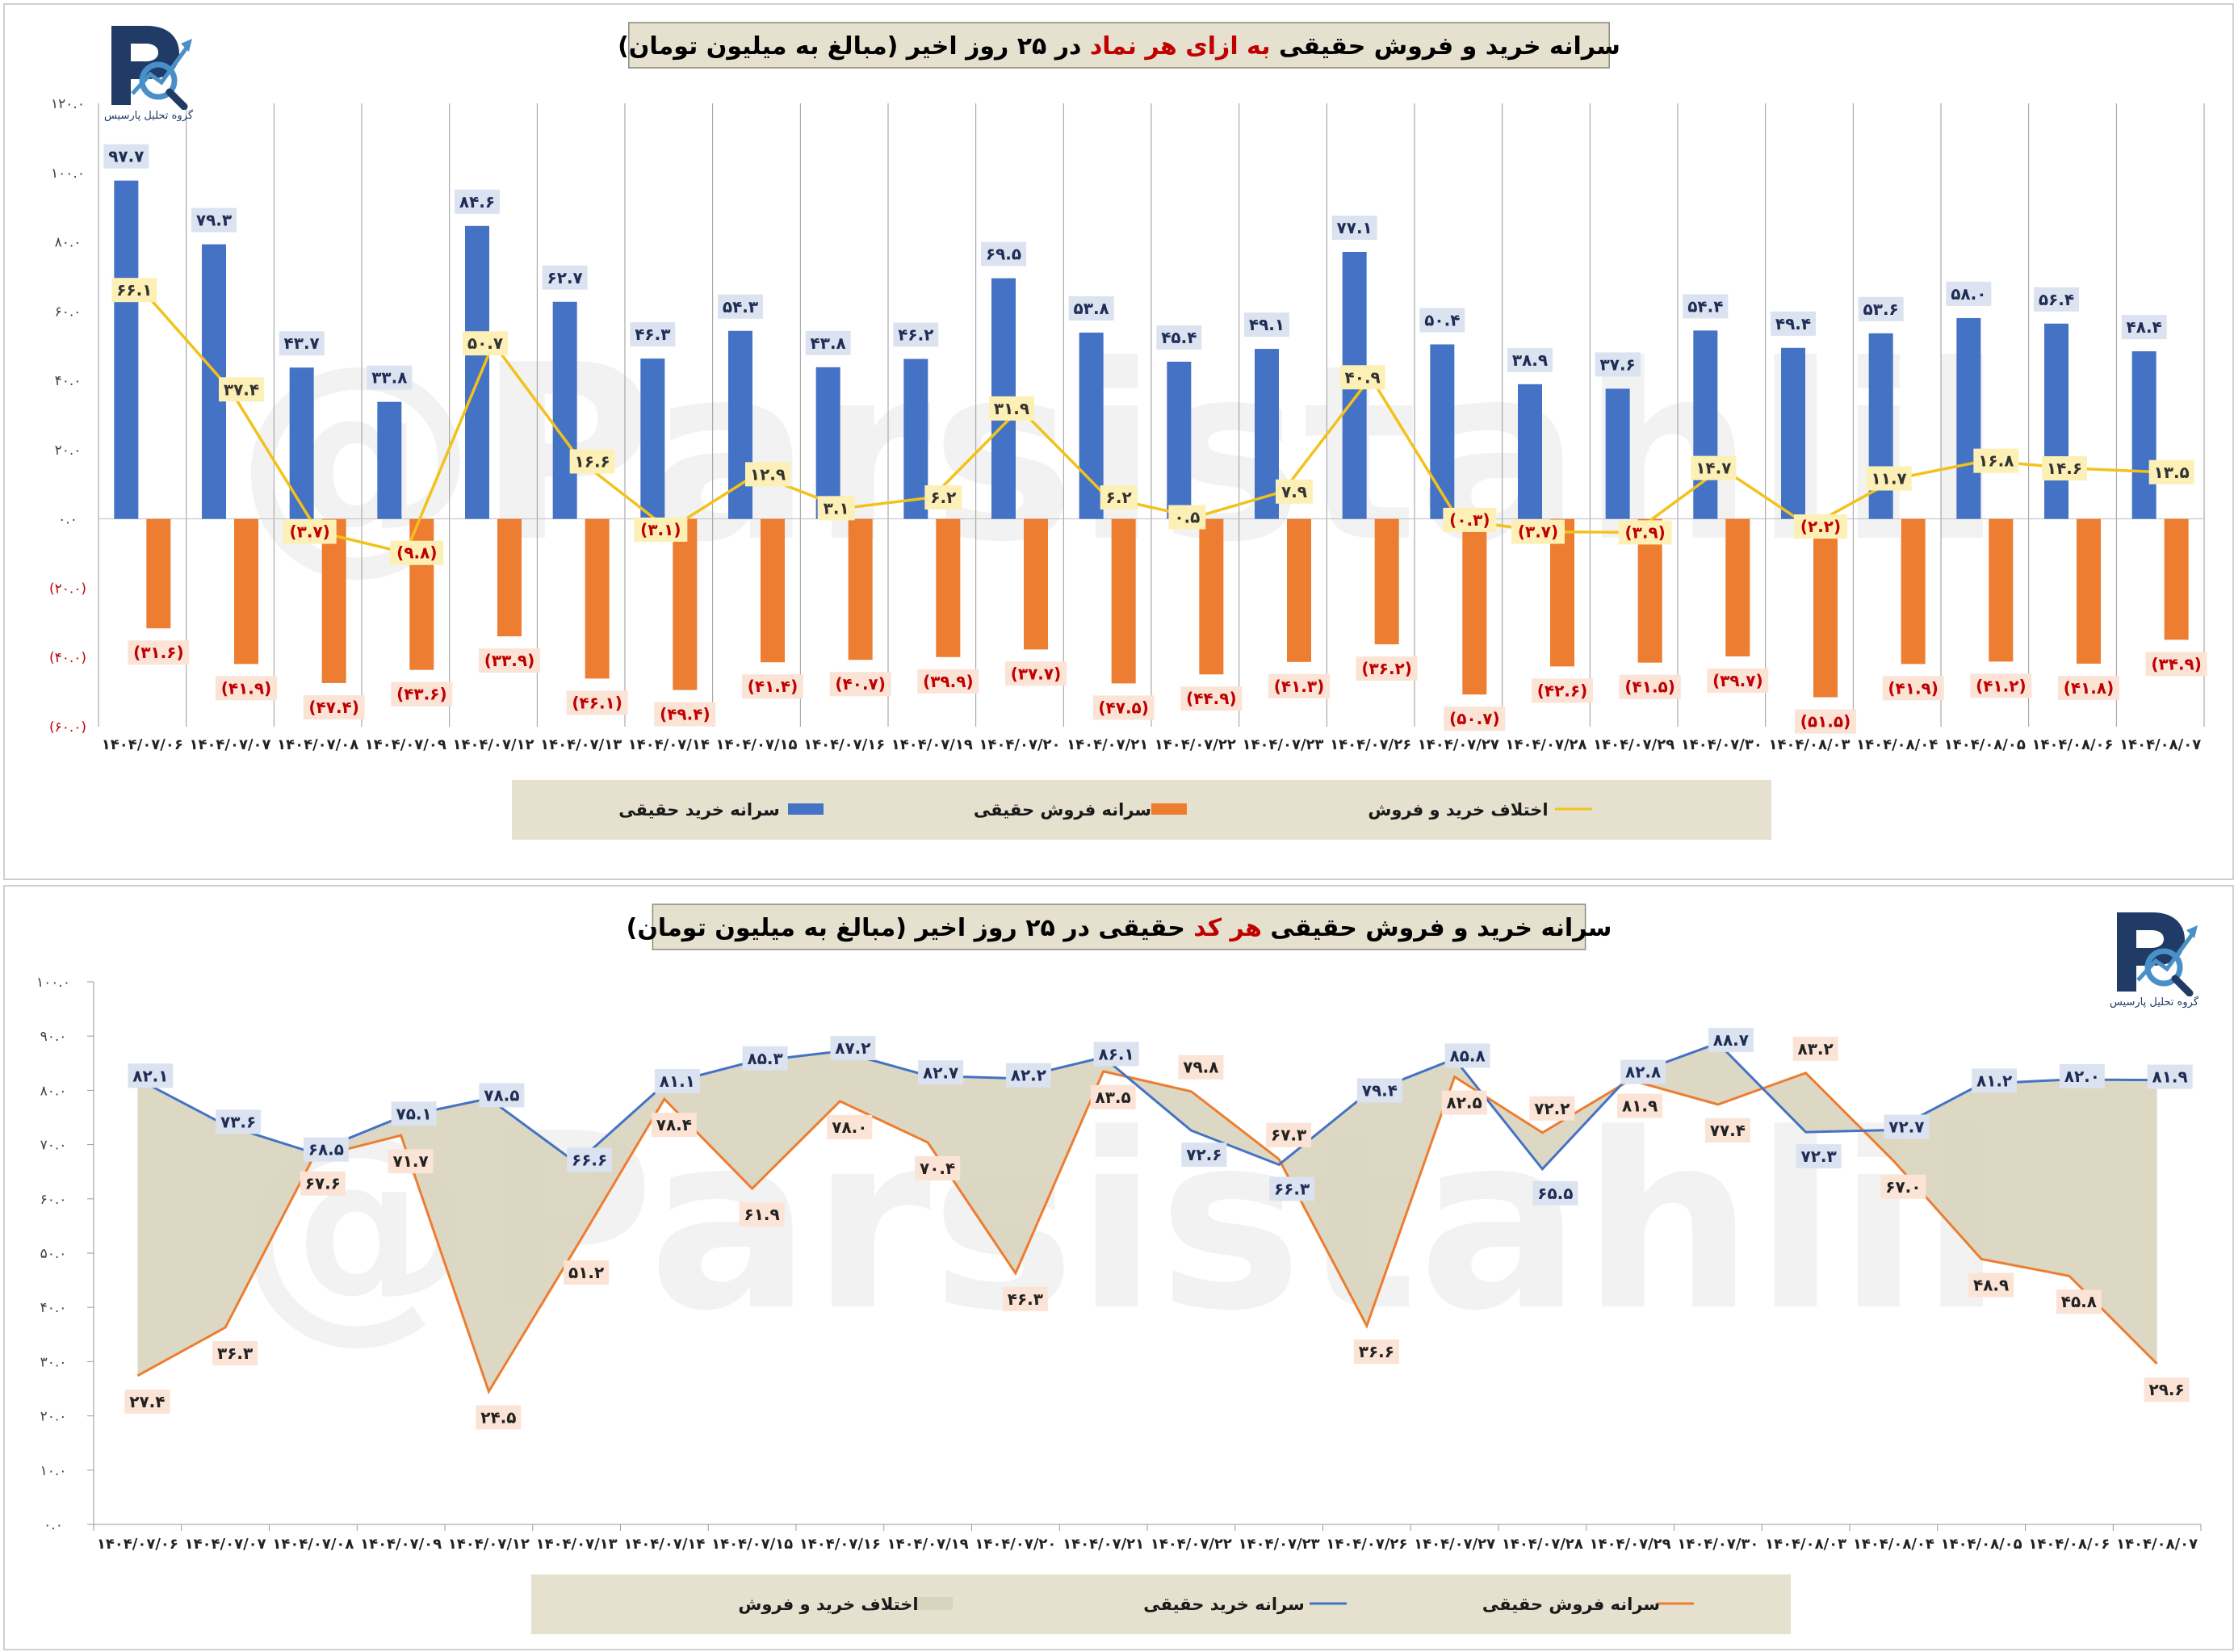 The height and width of the screenshot is (1652, 2234). I want to click on chart2-xtick-label: ۱۴۰۴/۰۷/۳۰, so click(1717, 1544).